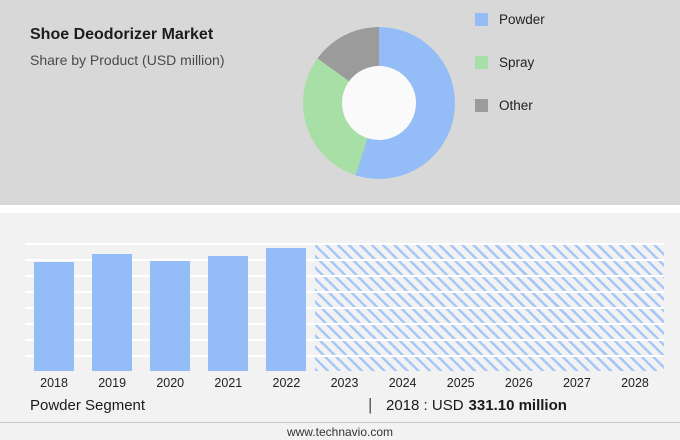  I want to click on x-tick-2025: 2025, so click(460, 383).